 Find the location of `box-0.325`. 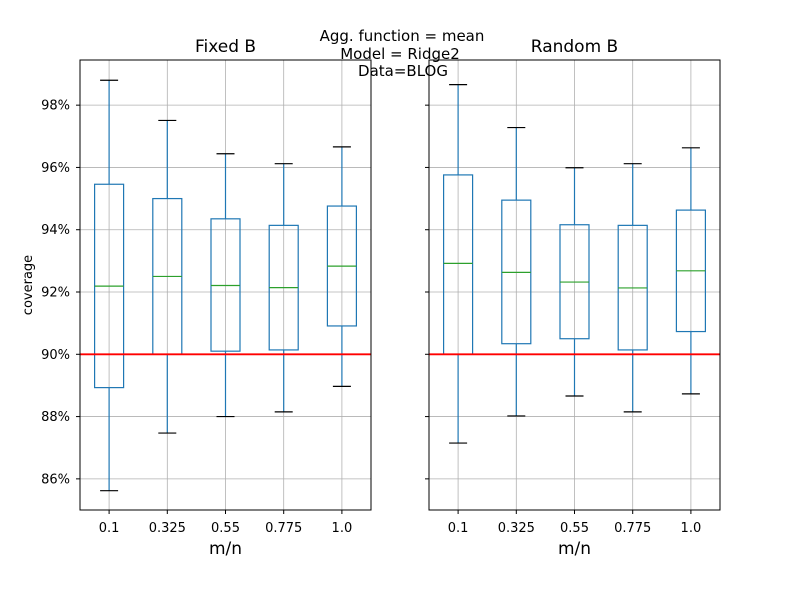

box-0.325 is located at coordinates (516, 271).